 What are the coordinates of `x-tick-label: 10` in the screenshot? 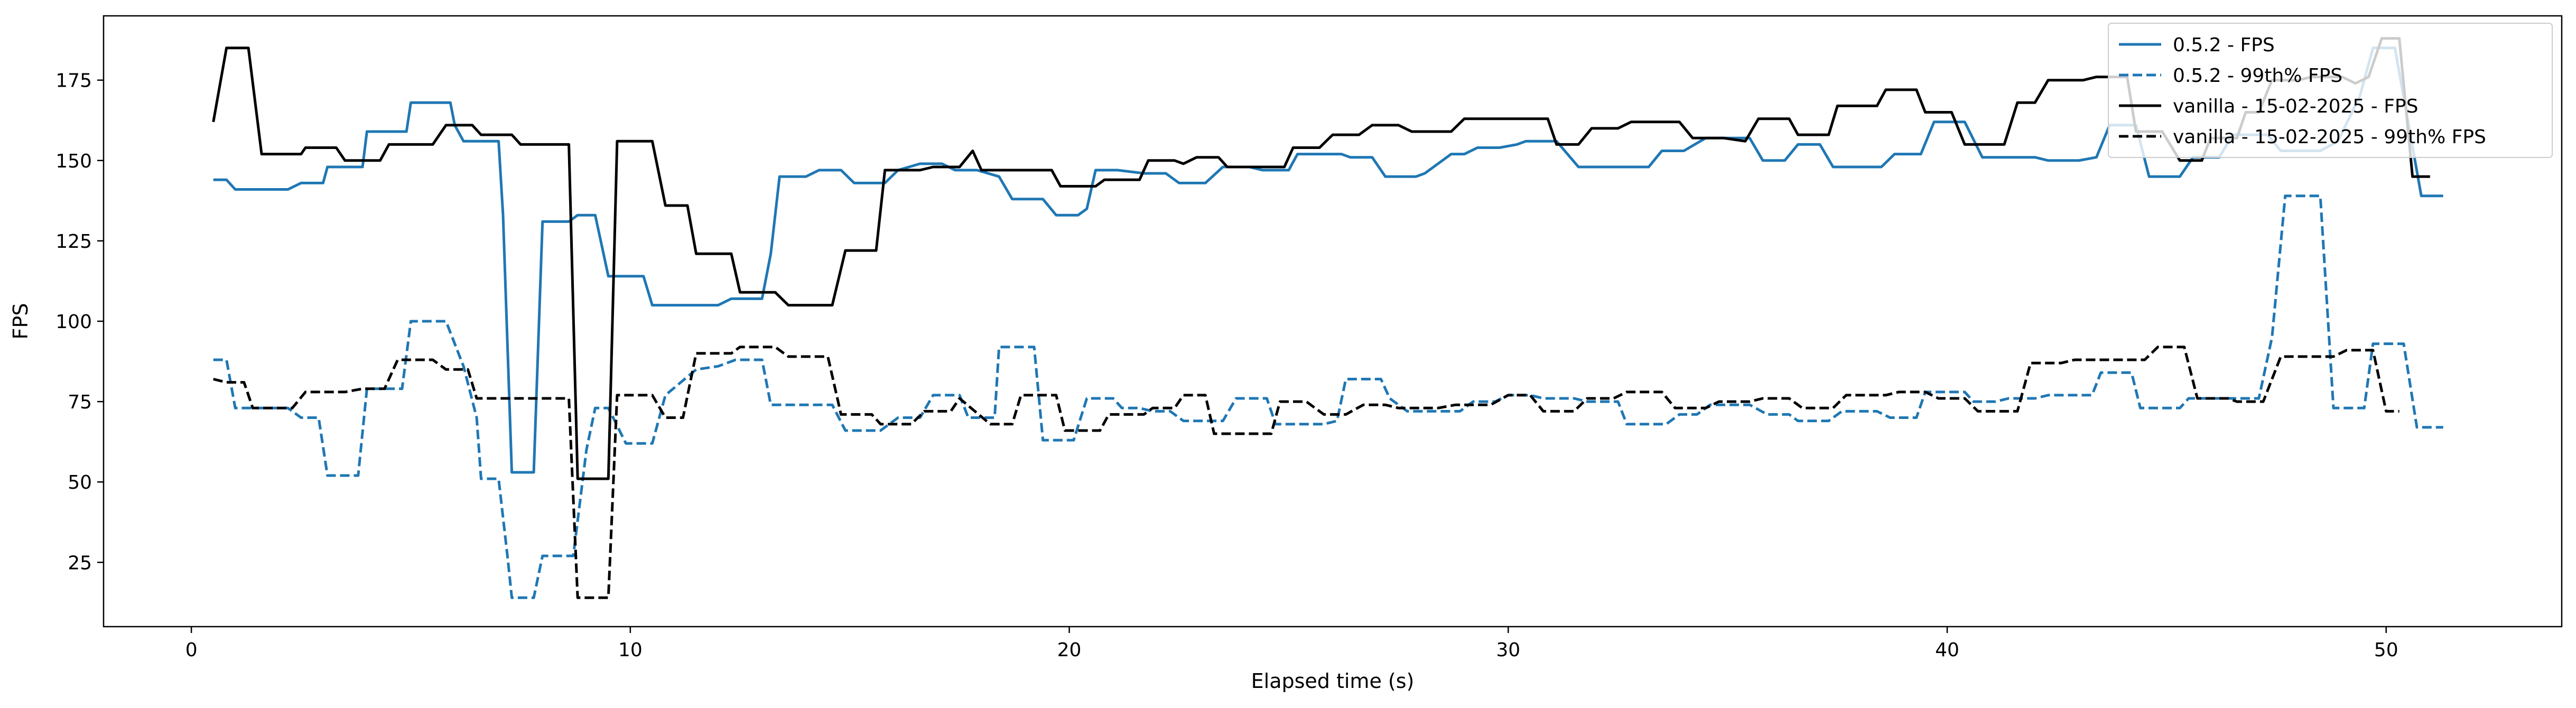 It's located at (630, 650).